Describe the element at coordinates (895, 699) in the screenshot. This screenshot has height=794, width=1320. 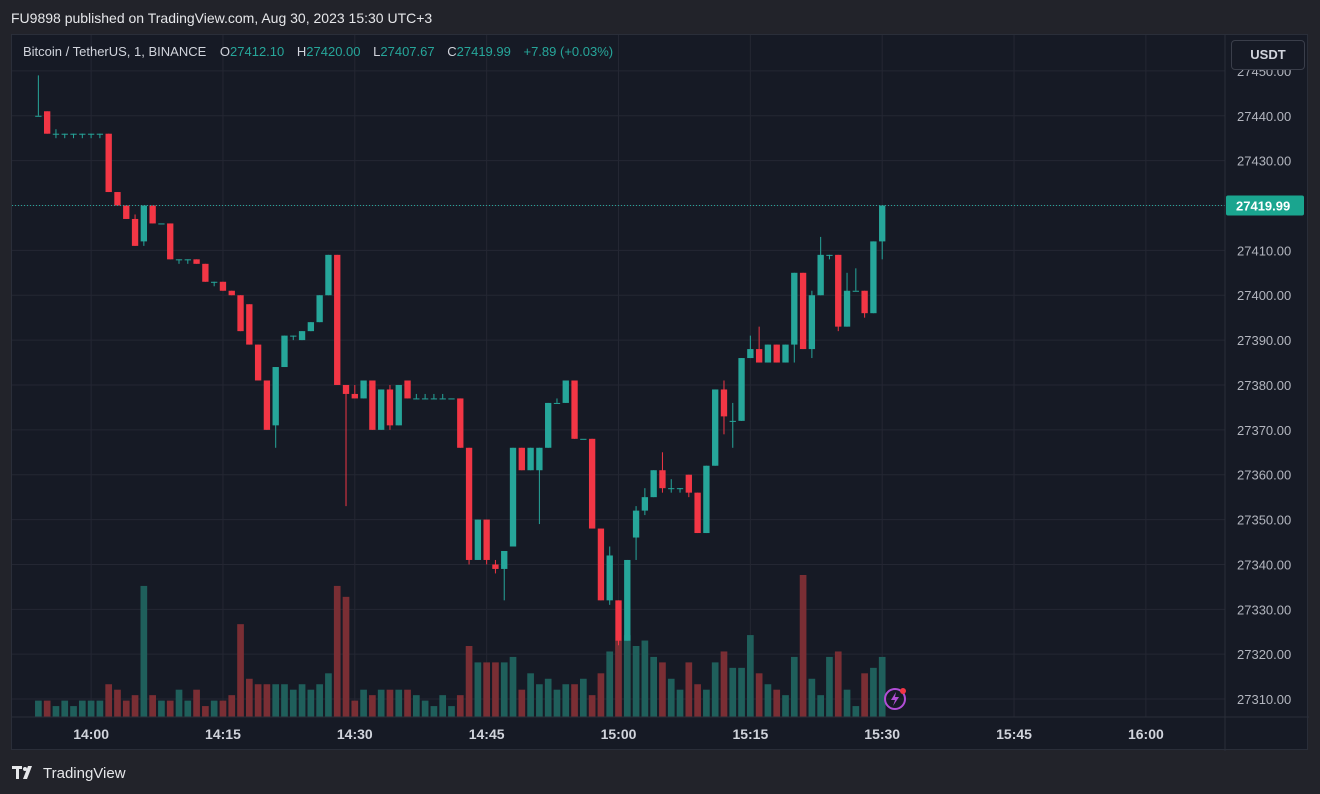
I see `flash-icon` at that location.